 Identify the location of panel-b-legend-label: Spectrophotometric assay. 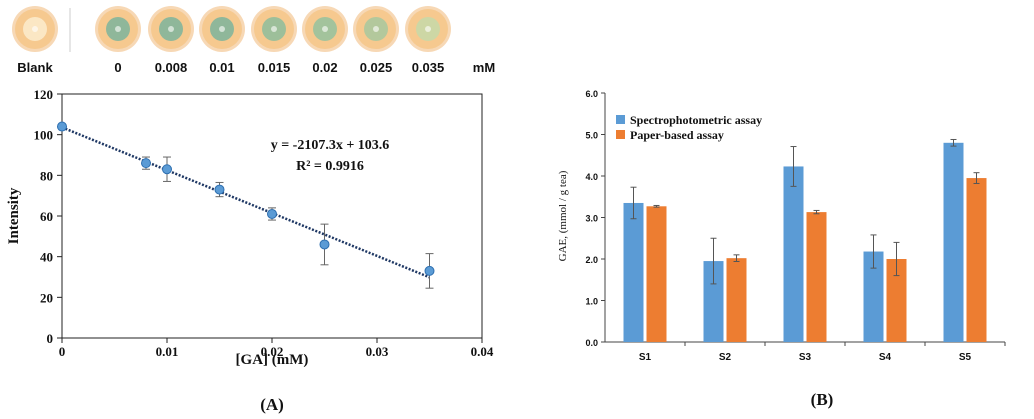
(696, 120).